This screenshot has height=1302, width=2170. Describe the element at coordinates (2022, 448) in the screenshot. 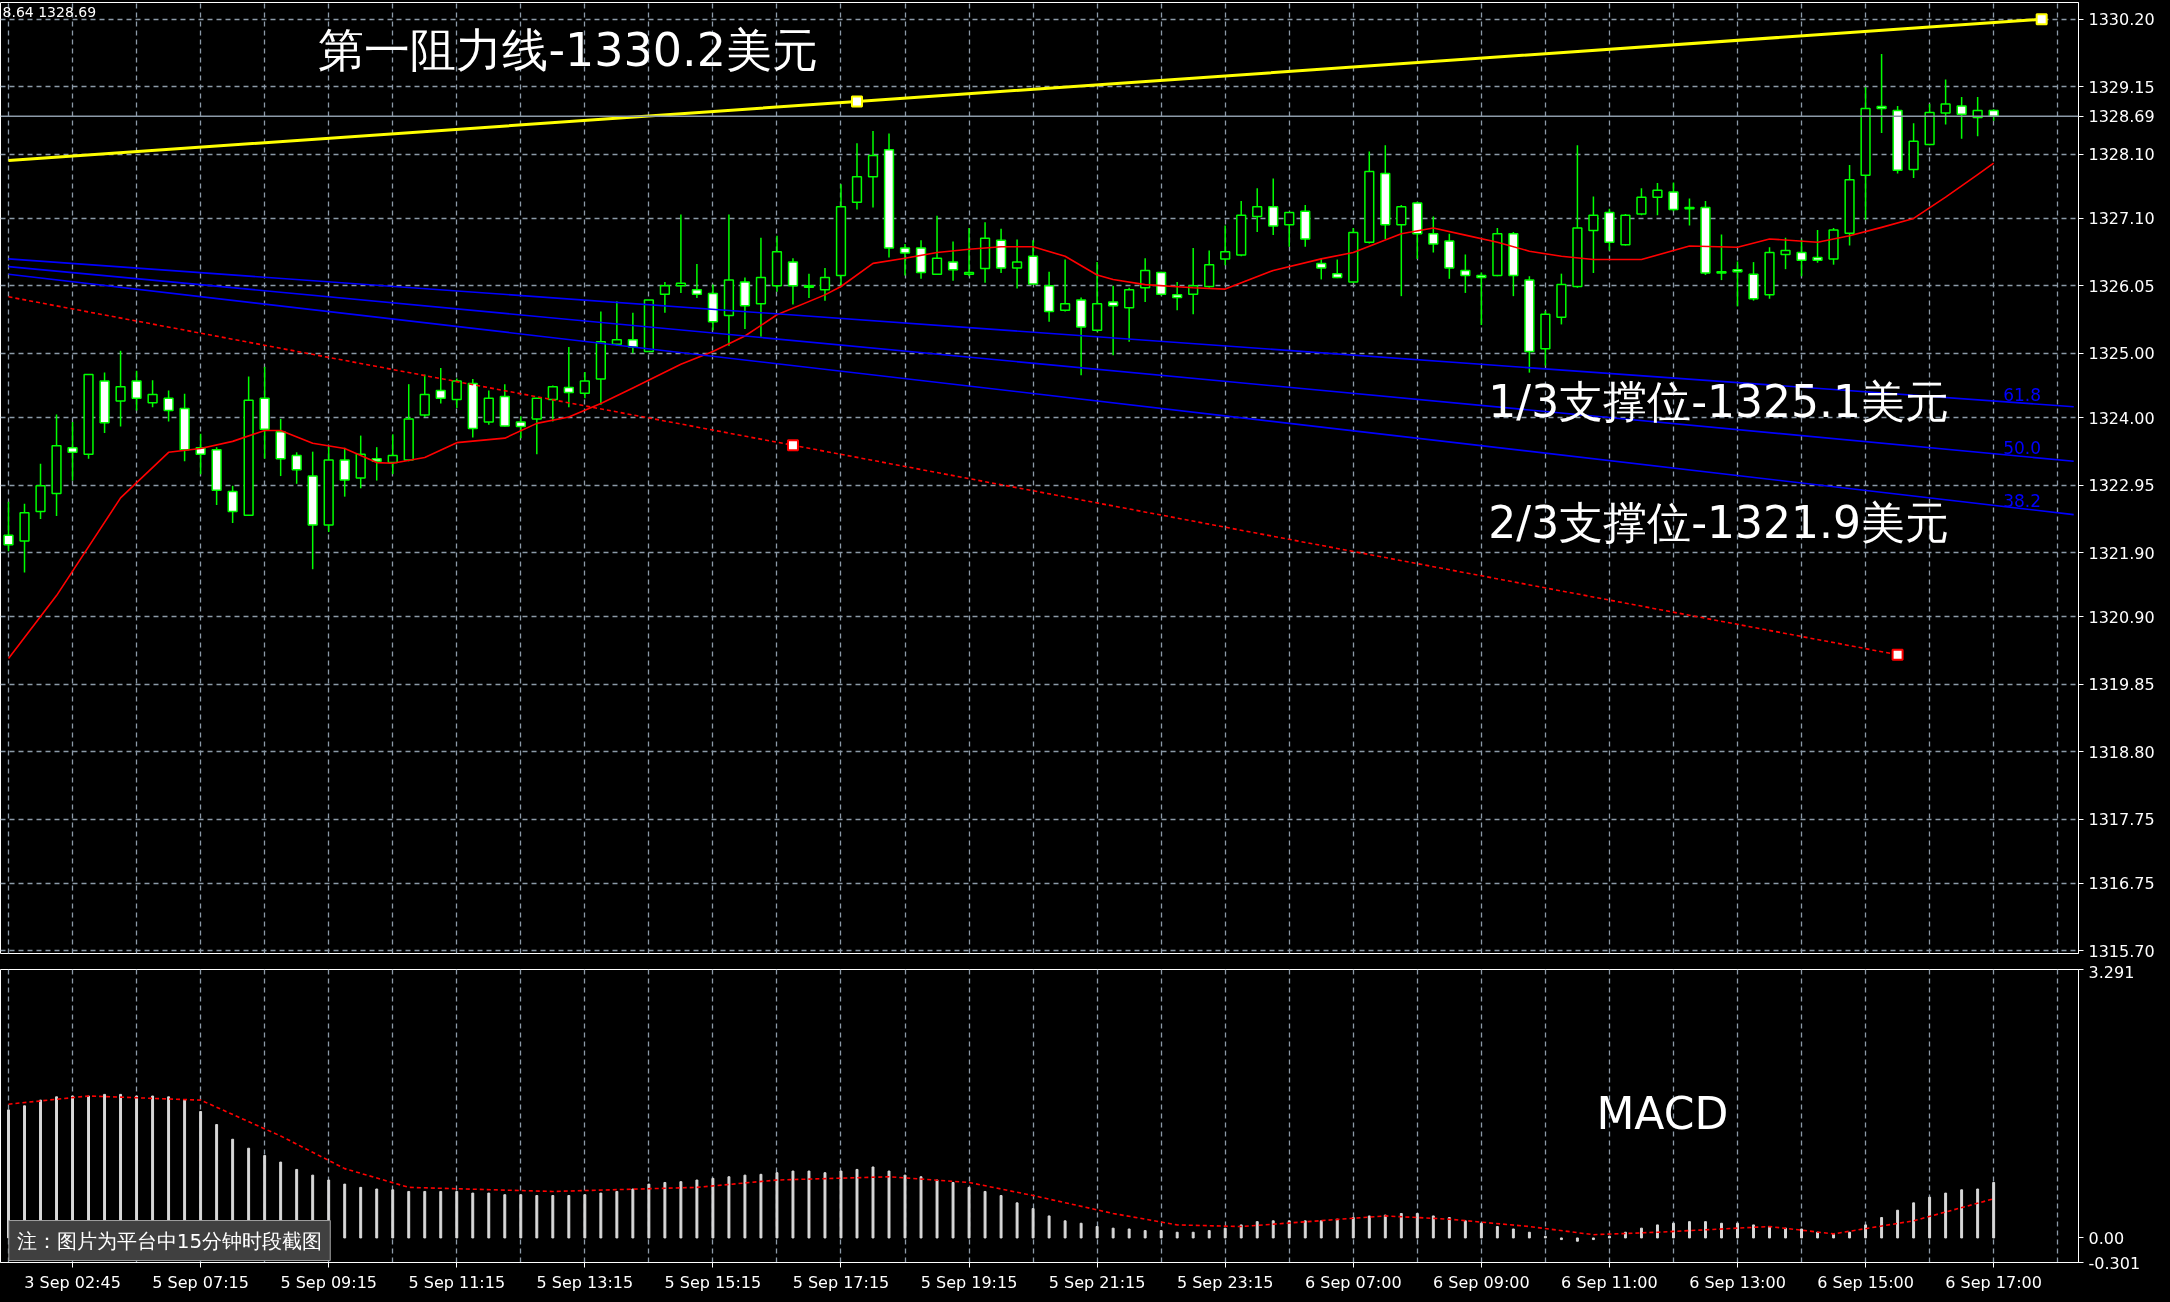

I see `series-label: 50.0` at that location.